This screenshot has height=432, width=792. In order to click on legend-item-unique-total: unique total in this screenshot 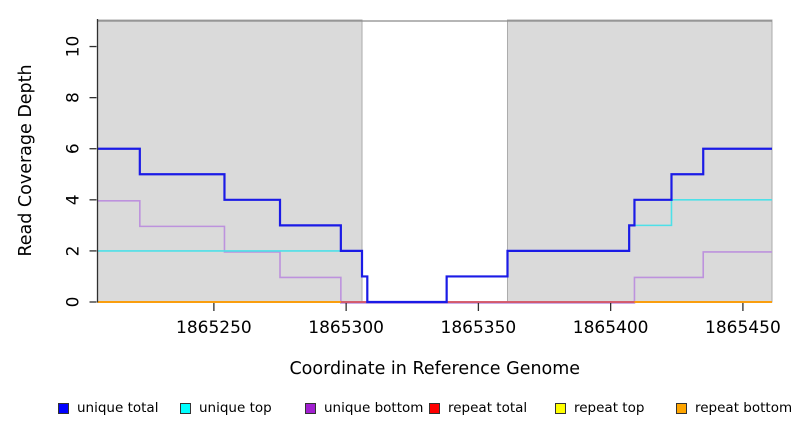, I will do `click(108, 408)`.